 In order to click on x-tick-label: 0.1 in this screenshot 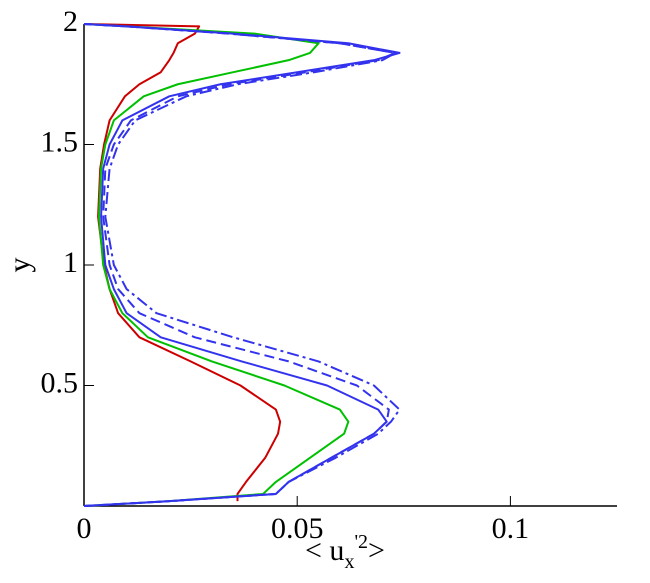, I will do `click(511, 528)`.